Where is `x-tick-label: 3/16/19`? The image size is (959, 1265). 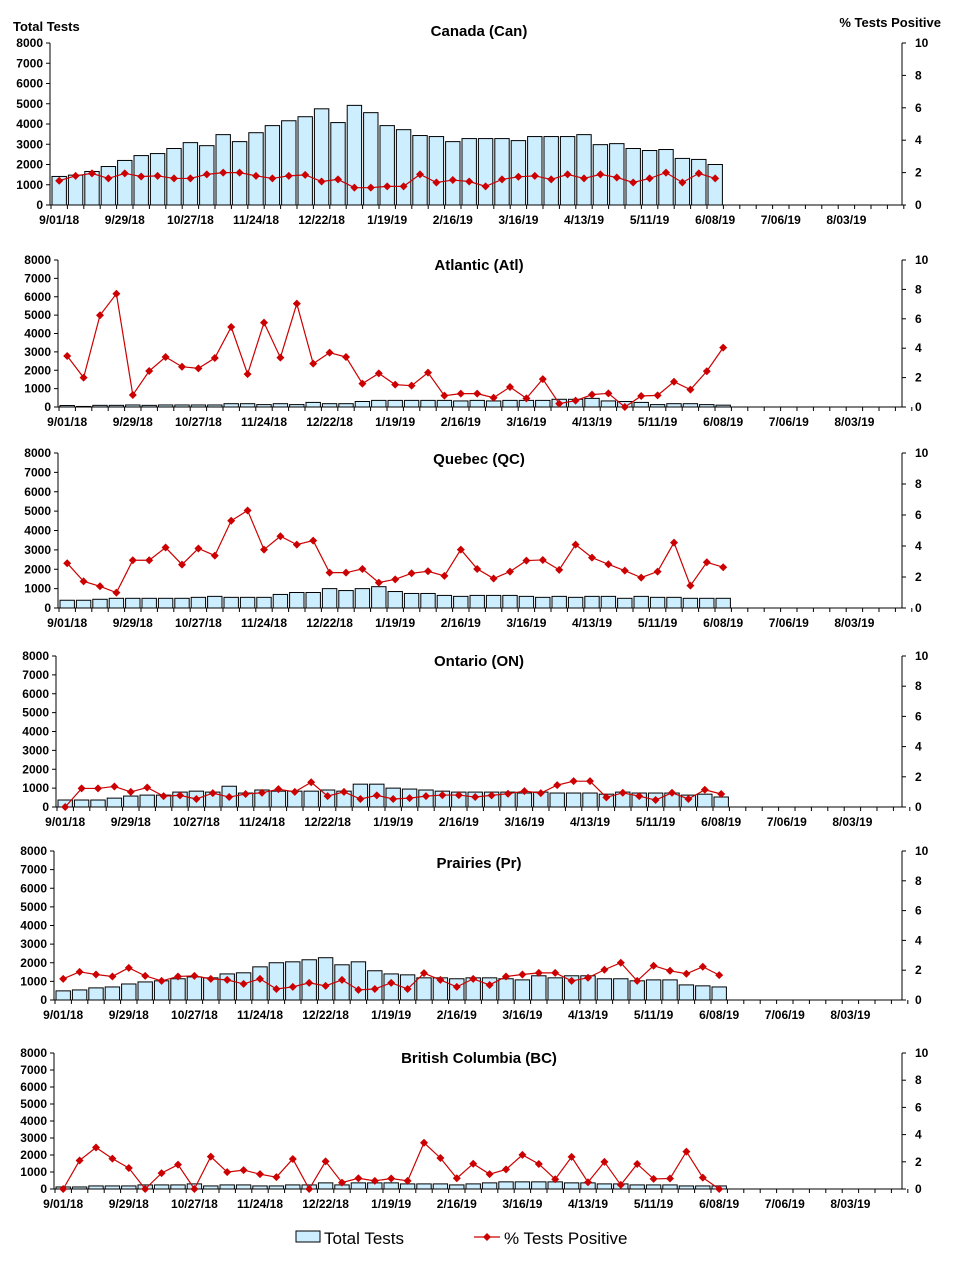 x-tick-label: 3/16/19 is located at coordinates (518, 220).